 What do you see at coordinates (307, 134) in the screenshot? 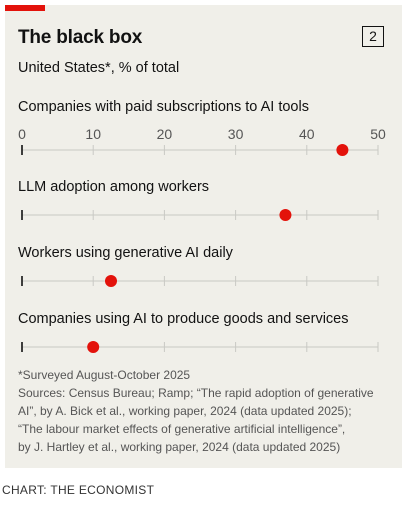
I see `x-tick-label: 40` at bounding box center [307, 134].